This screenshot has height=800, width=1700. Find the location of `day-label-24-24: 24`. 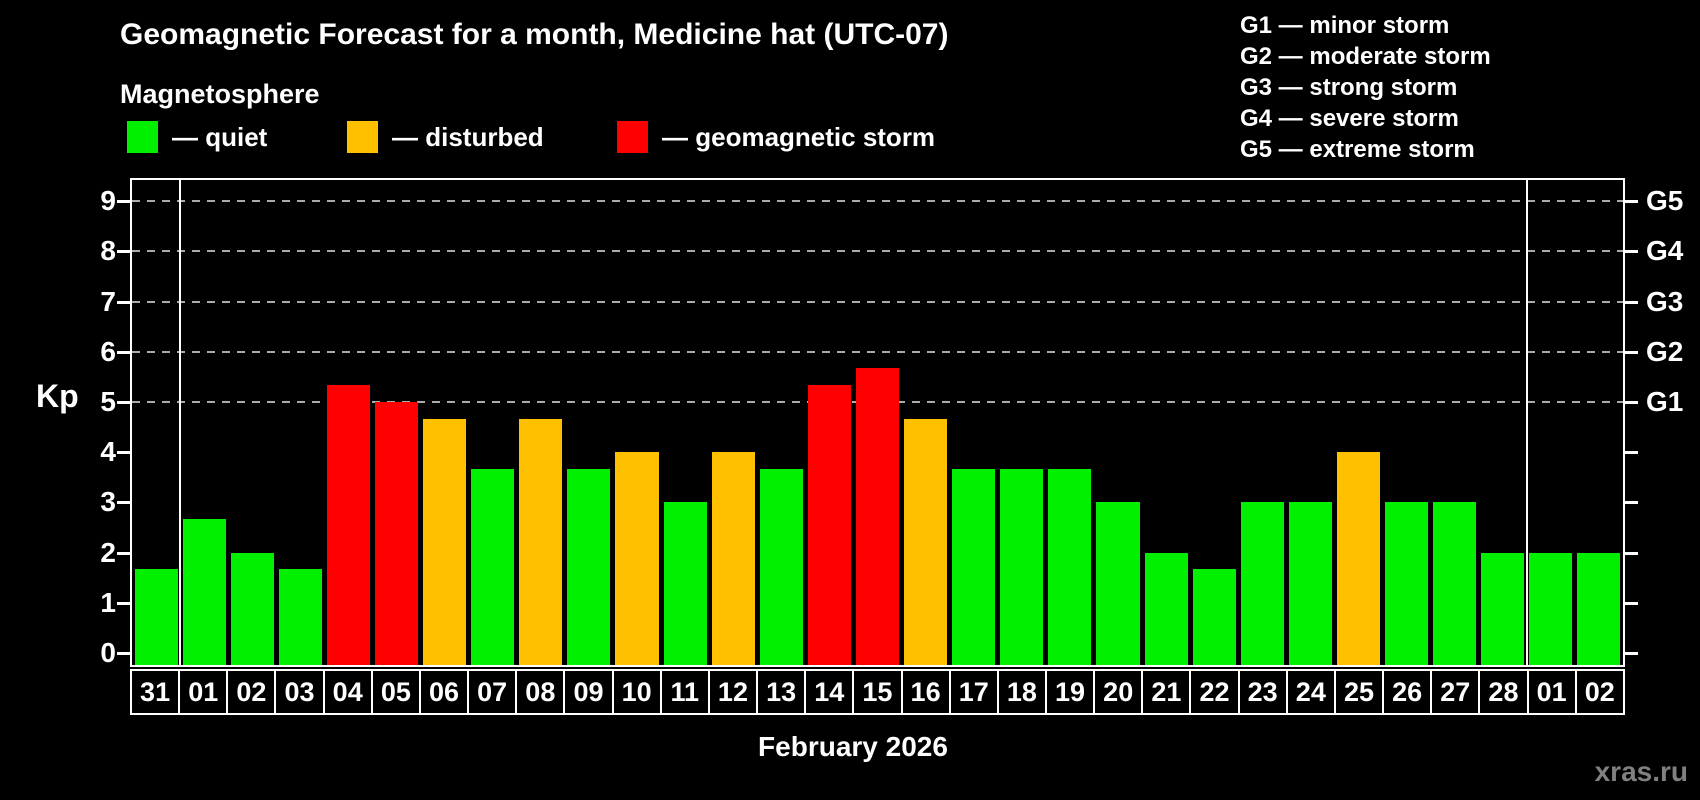

day-label-24-24: 24 is located at coordinates (1309, 692).